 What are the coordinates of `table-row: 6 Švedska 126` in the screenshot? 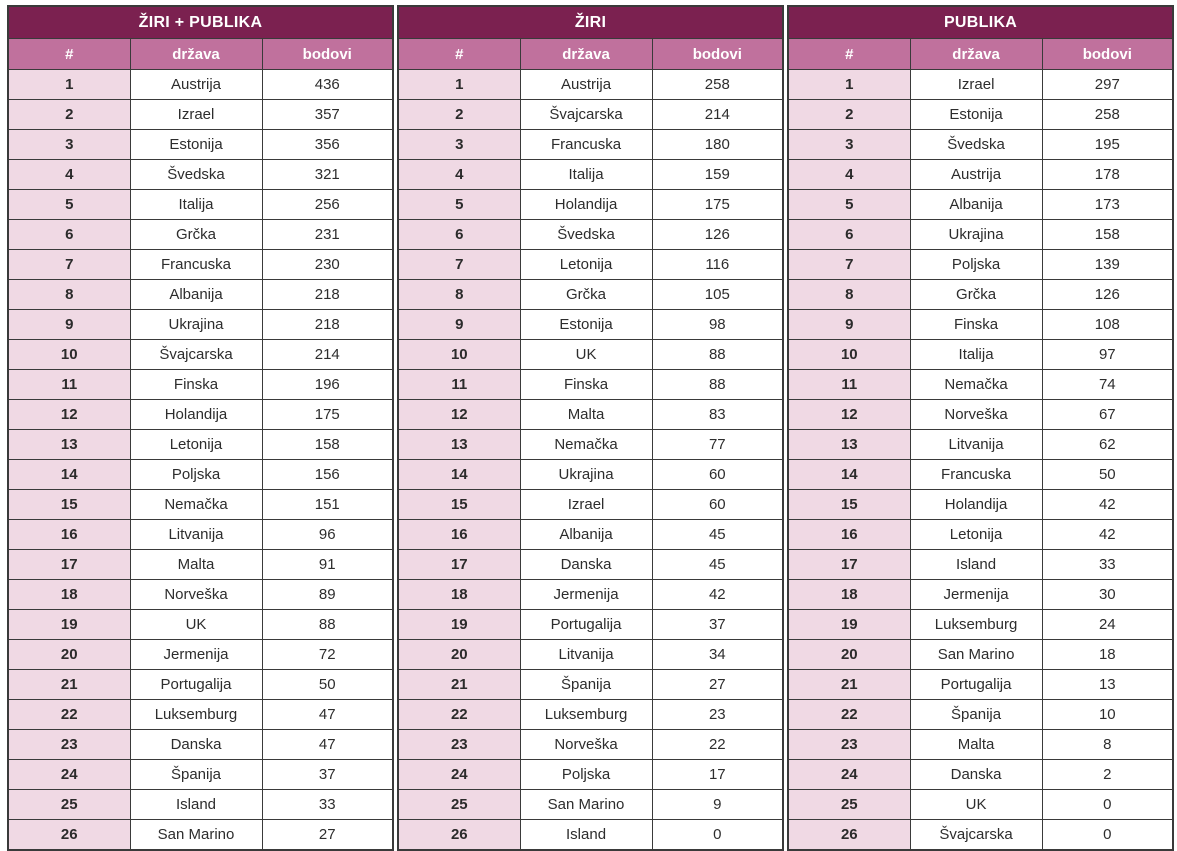 It's located at (590, 234).